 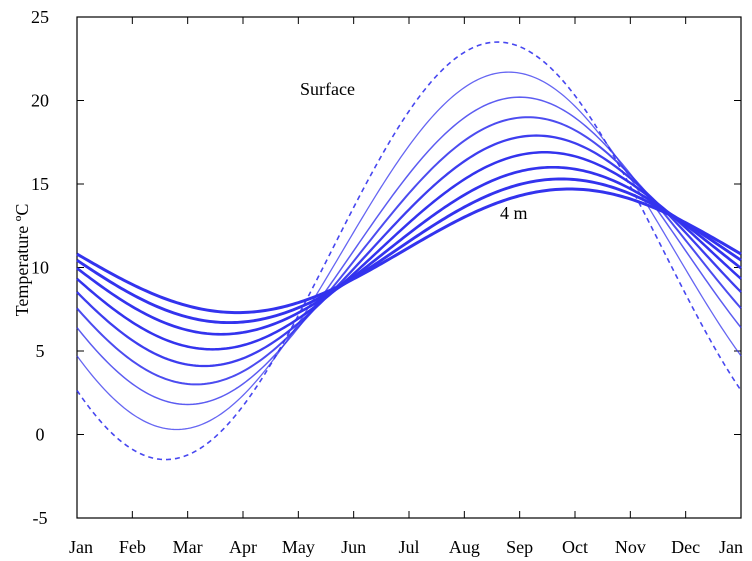 What do you see at coordinates (464, 547) in the screenshot?
I see `x-tick-label: Aug` at bounding box center [464, 547].